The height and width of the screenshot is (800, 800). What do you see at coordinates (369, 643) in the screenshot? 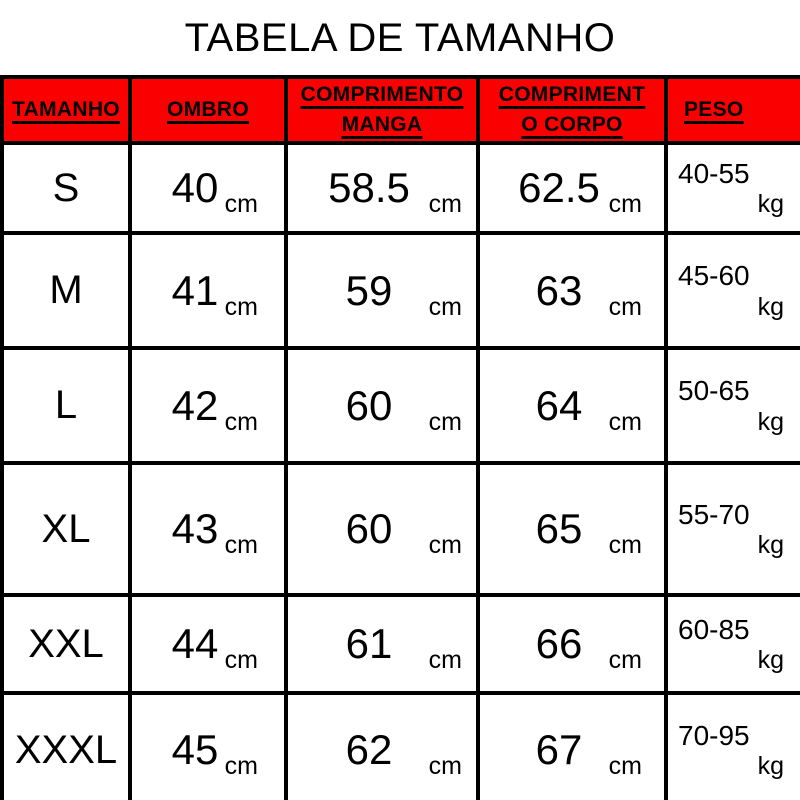
I see `measure-value: 61` at bounding box center [369, 643].